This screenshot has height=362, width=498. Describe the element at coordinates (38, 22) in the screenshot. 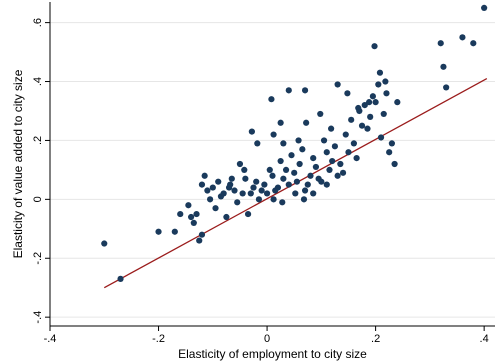

I see `y-tick-label-5: .6` at that location.